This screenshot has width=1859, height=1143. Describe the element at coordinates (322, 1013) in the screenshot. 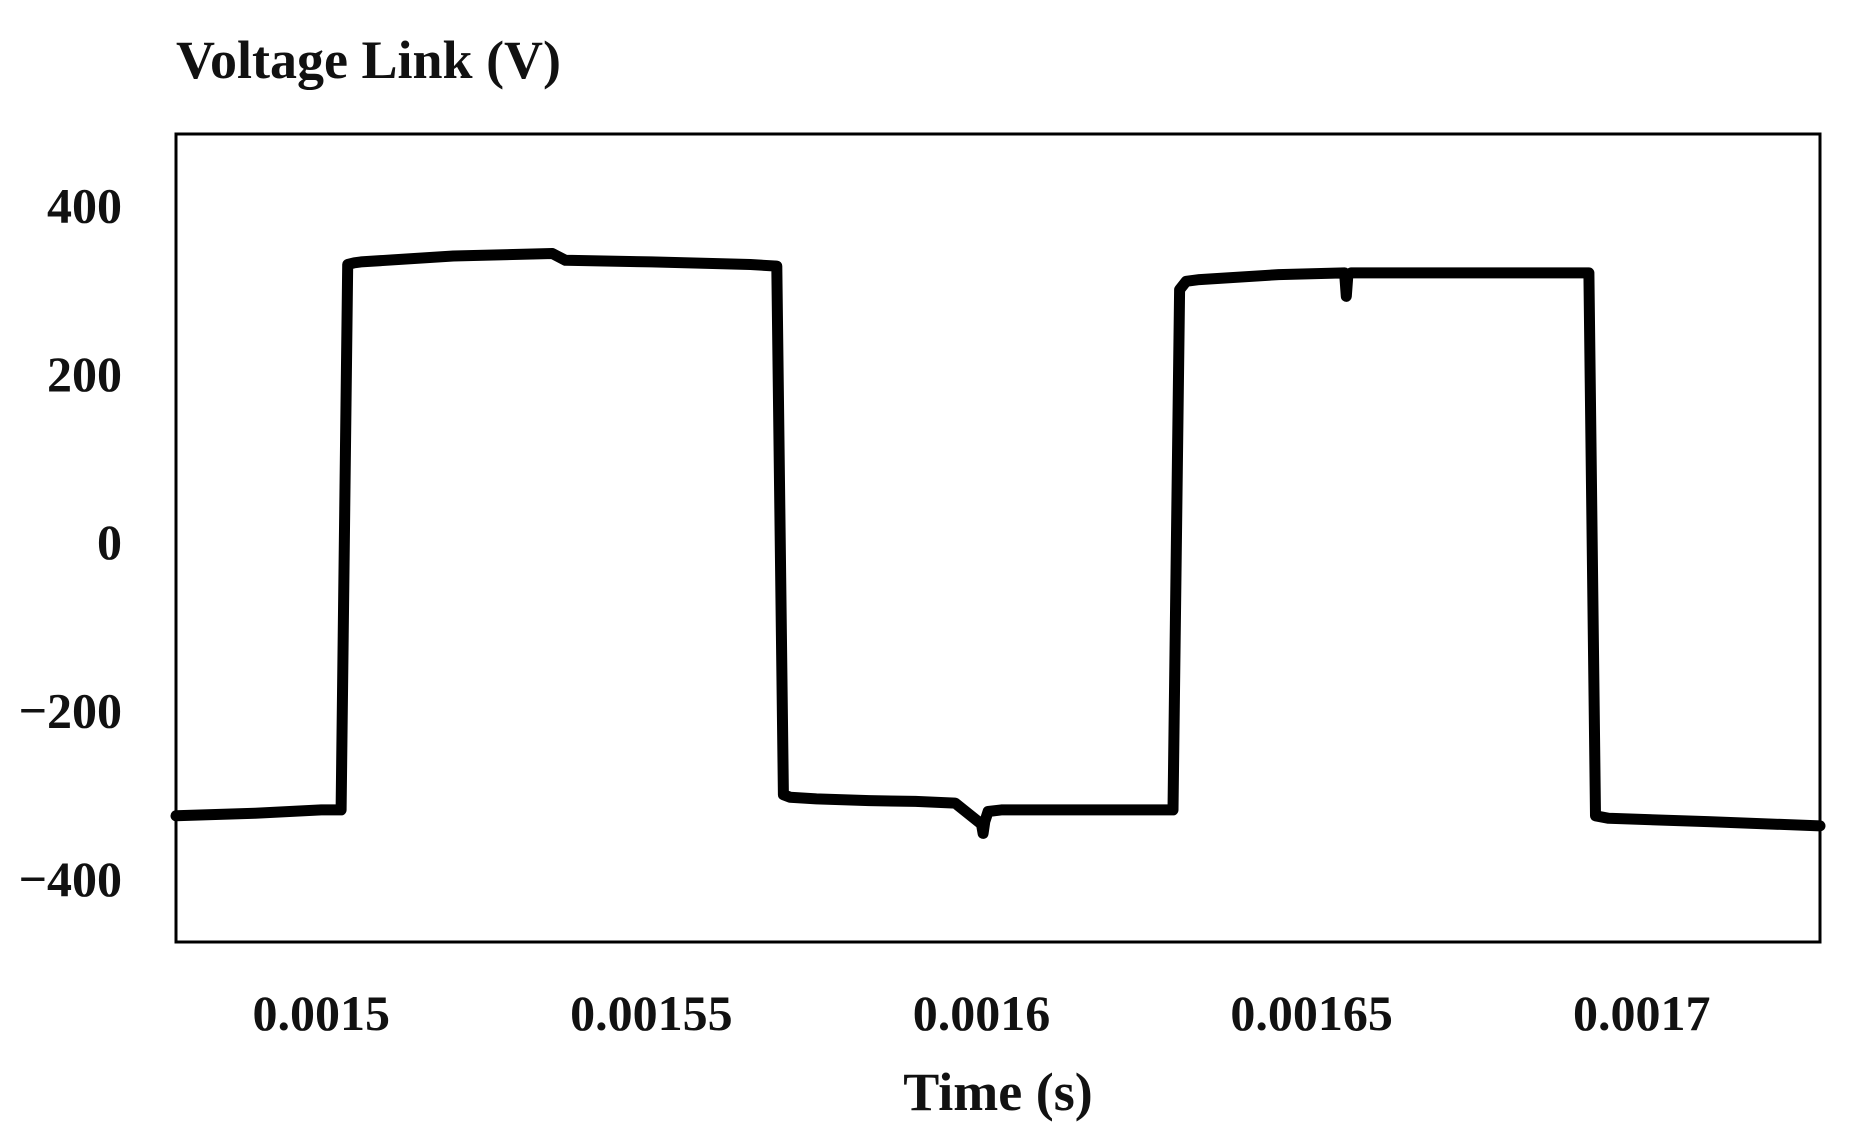

I see `x-tick-label: 0.0015` at that location.